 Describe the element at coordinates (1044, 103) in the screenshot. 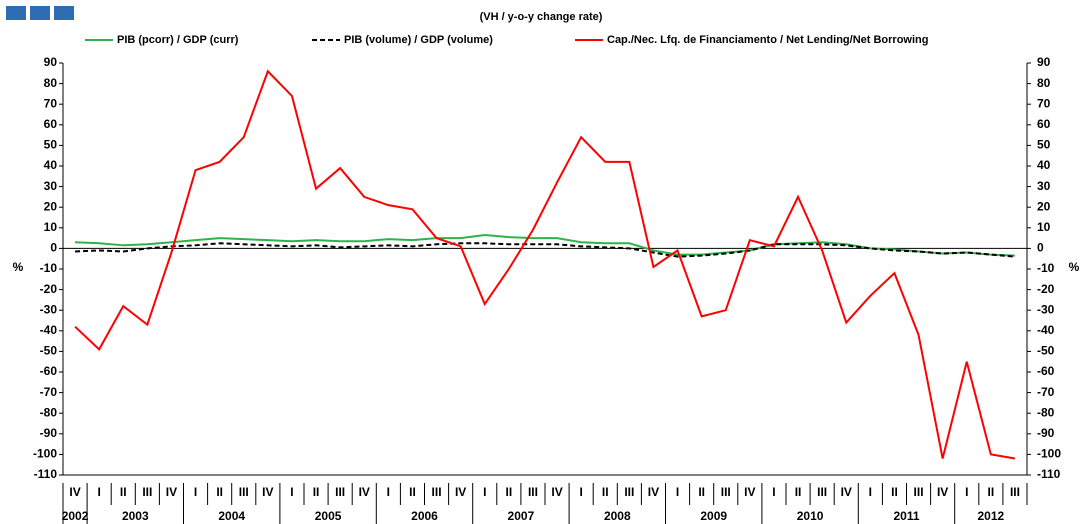

I see `y2-tick-label: 70` at that location.